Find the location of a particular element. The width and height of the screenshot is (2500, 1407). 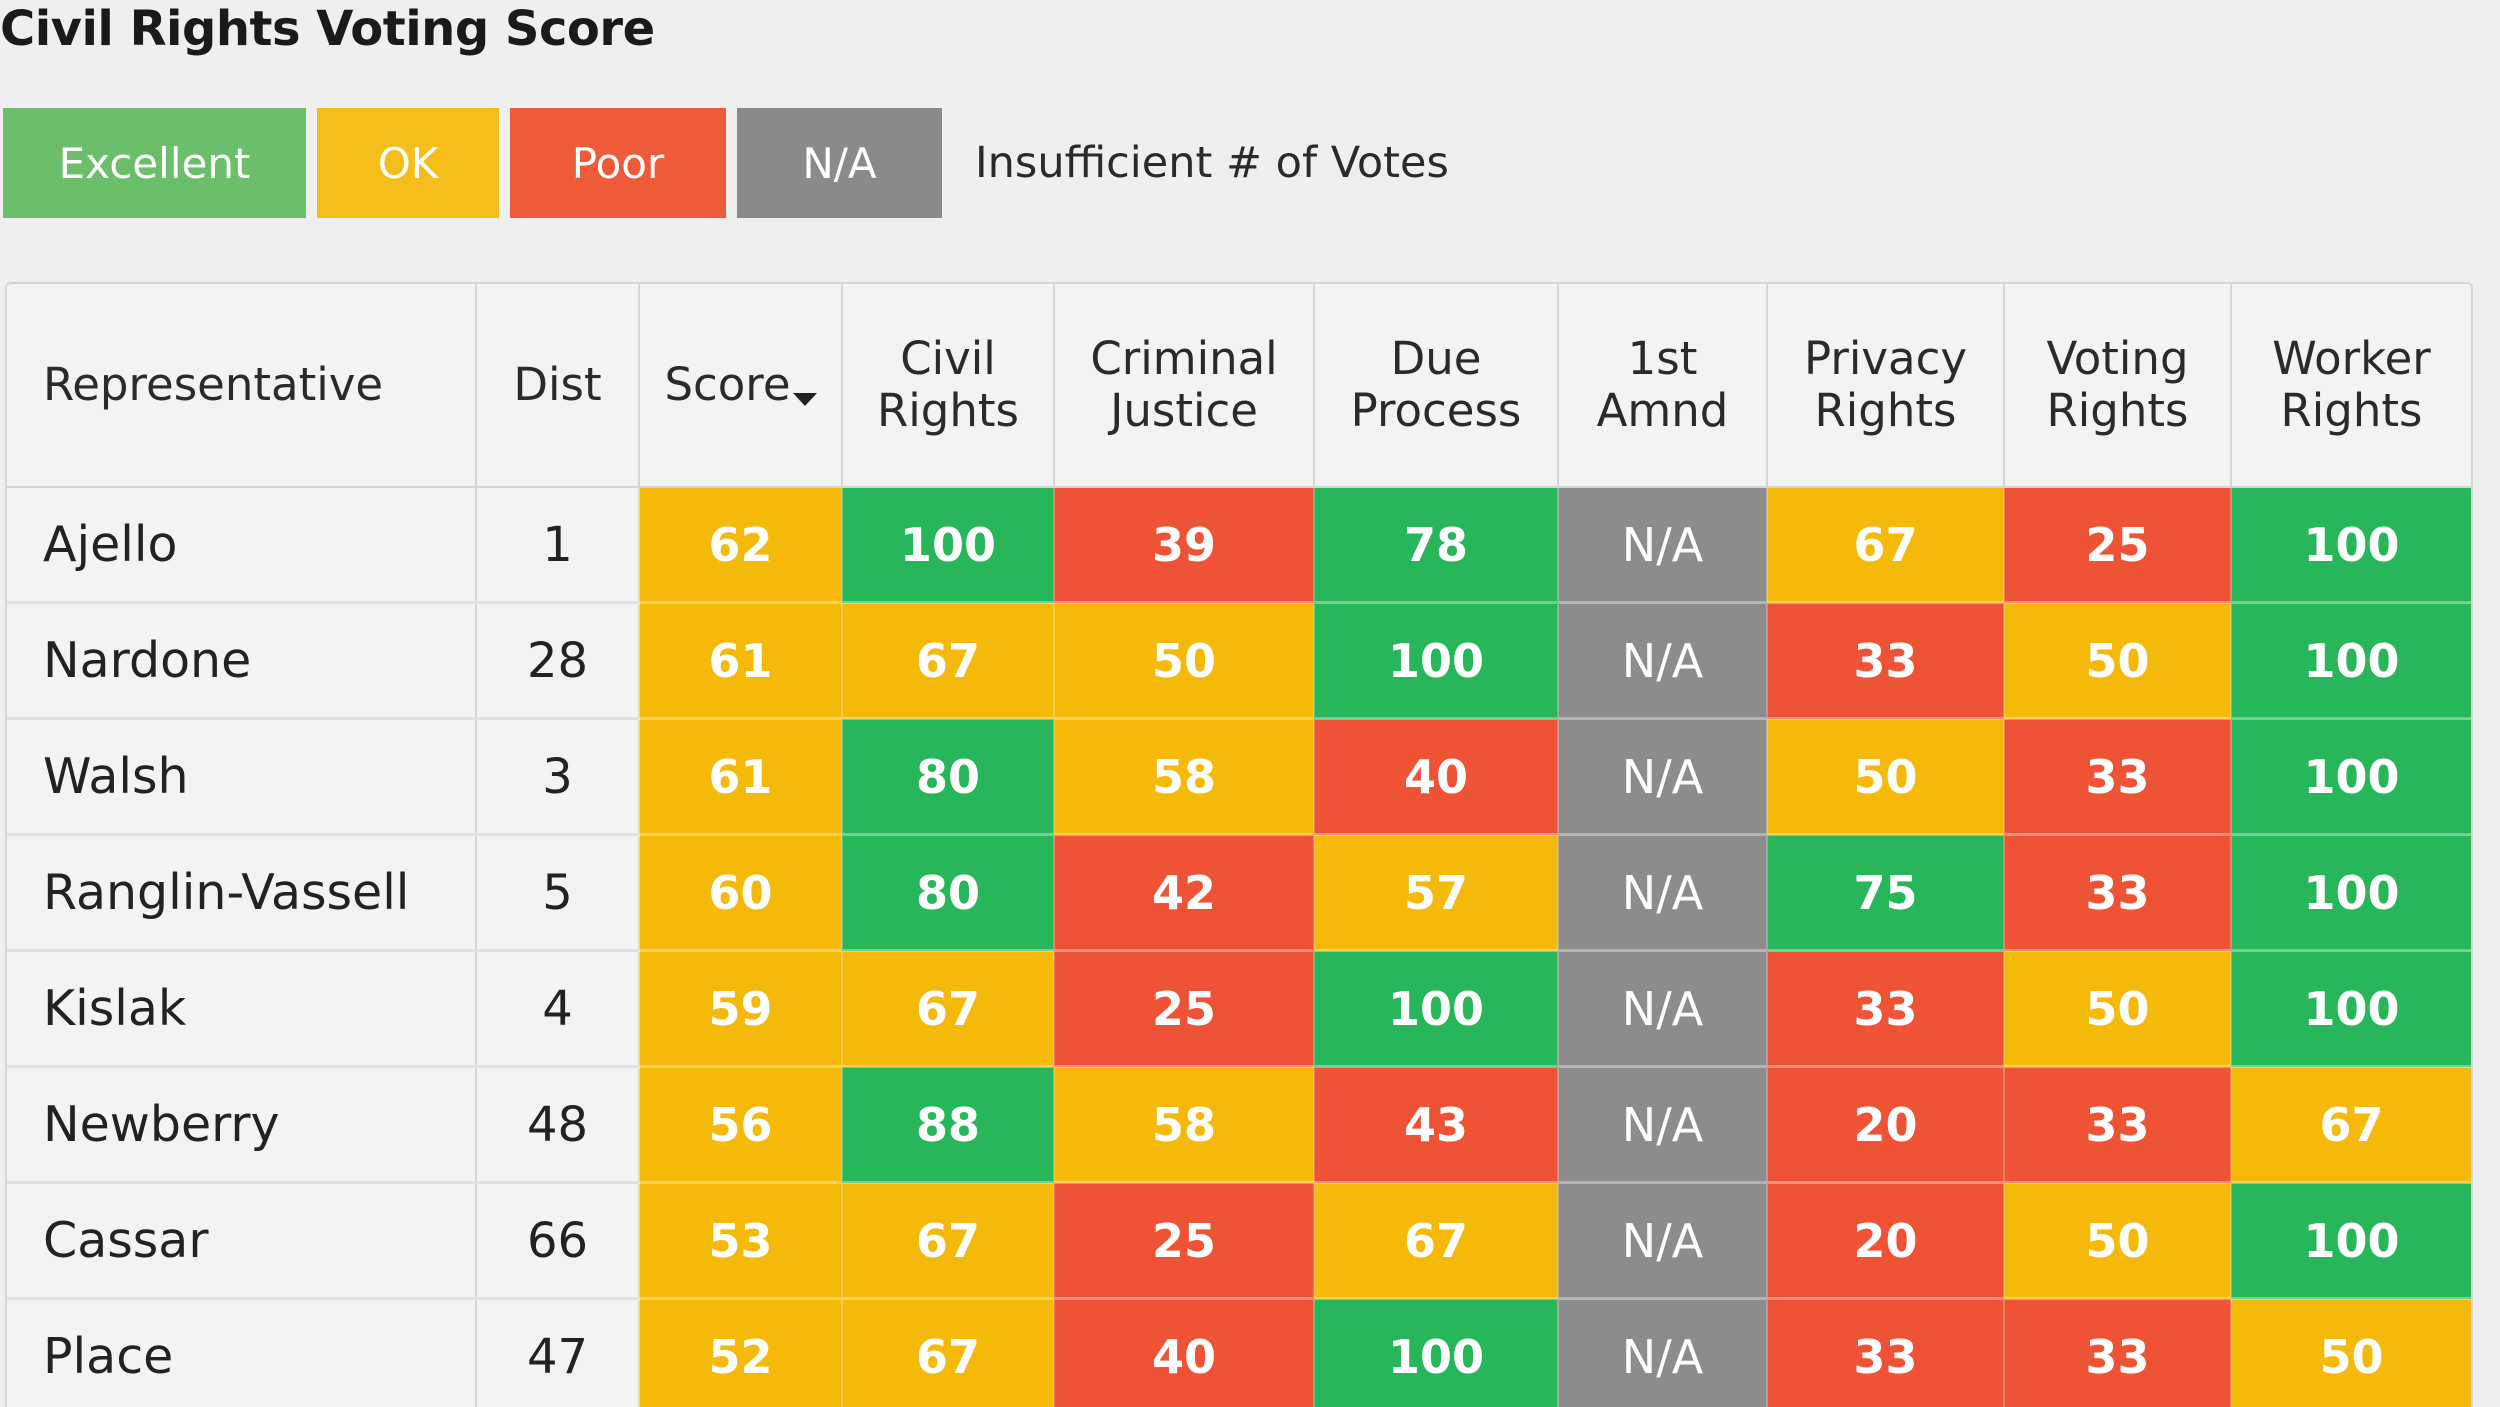

worker-rights-score-cell: 50 is located at coordinates (2351, 1353).